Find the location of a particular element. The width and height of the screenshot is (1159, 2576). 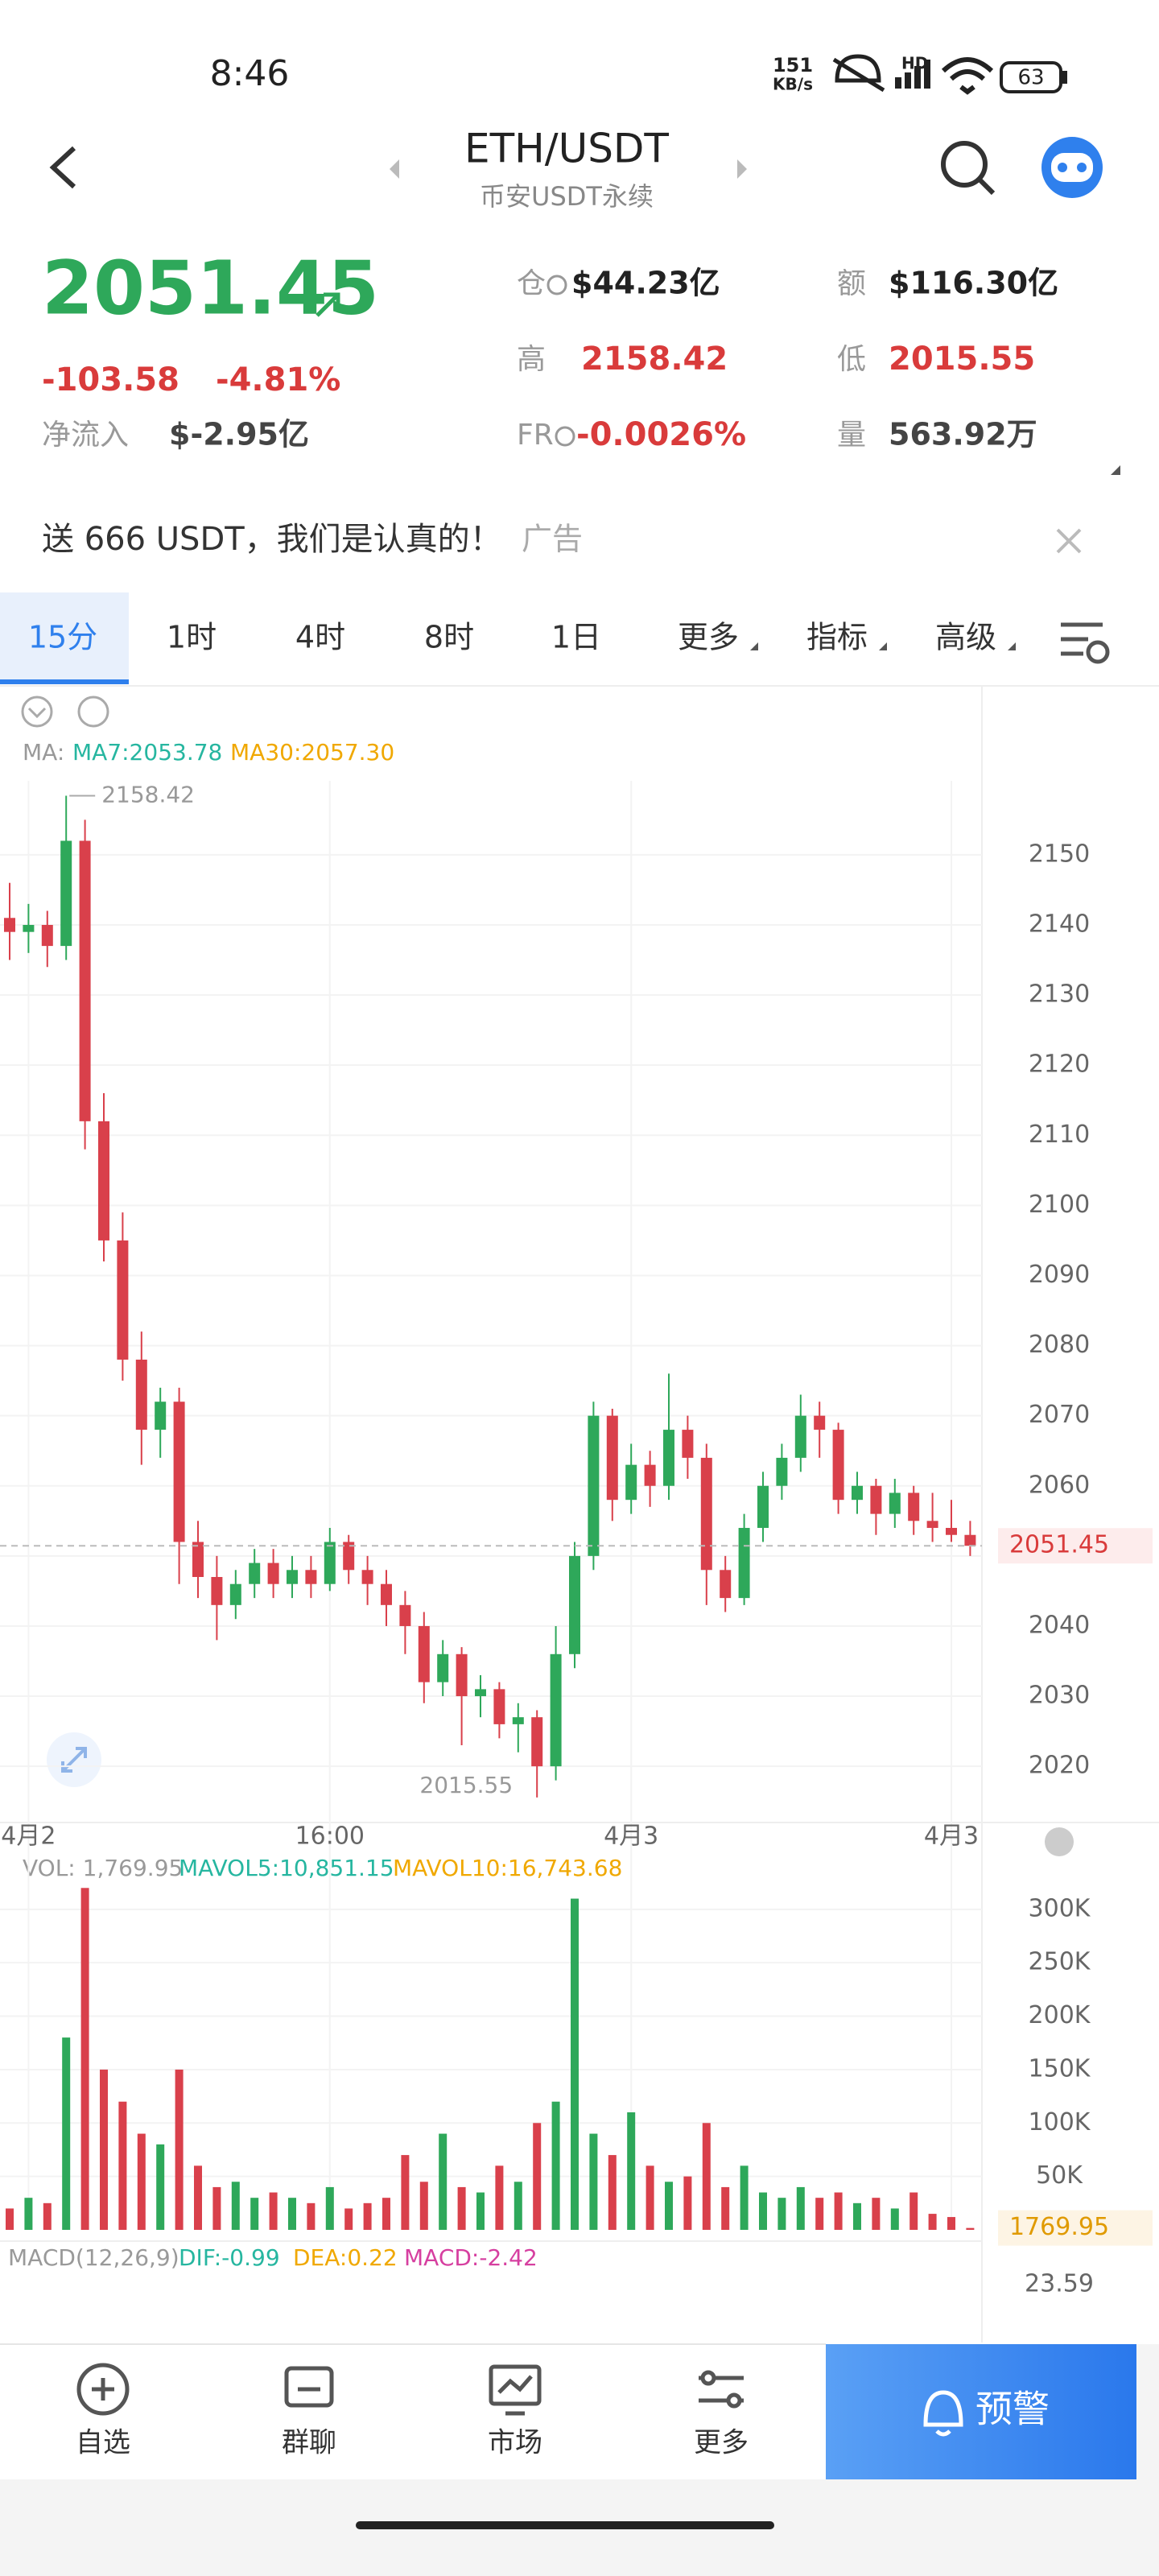

y-tick-label: 2100 is located at coordinates (1059, 1205).